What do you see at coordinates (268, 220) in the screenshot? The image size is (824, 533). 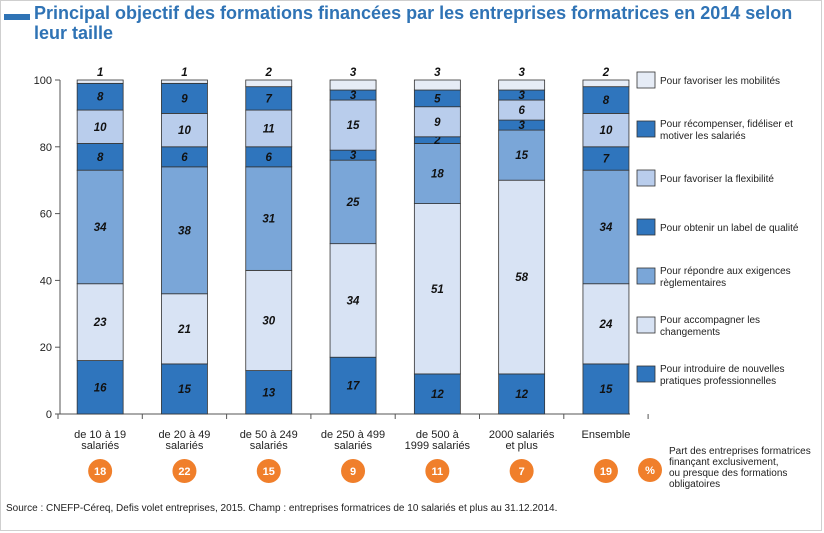 I see `data-label: 31` at bounding box center [268, 220].